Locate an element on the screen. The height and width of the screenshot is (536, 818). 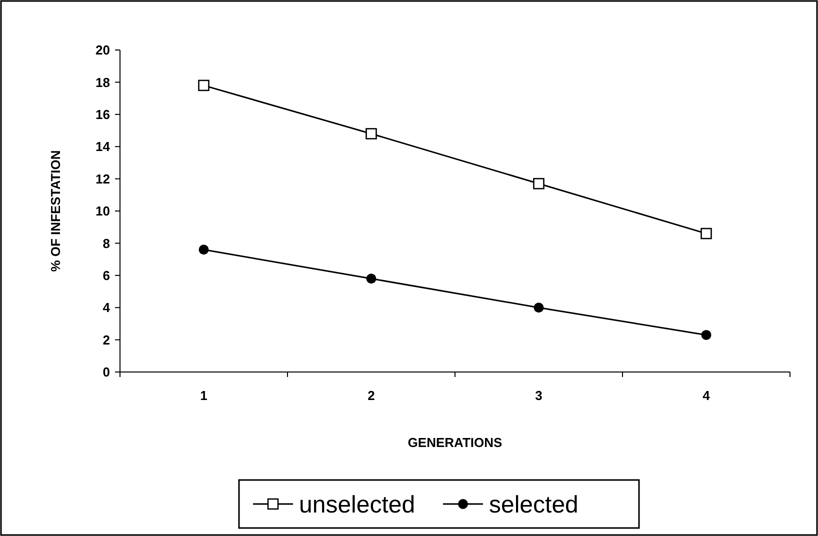
x-tick-label: 3 is located at coordinates (538, 395).